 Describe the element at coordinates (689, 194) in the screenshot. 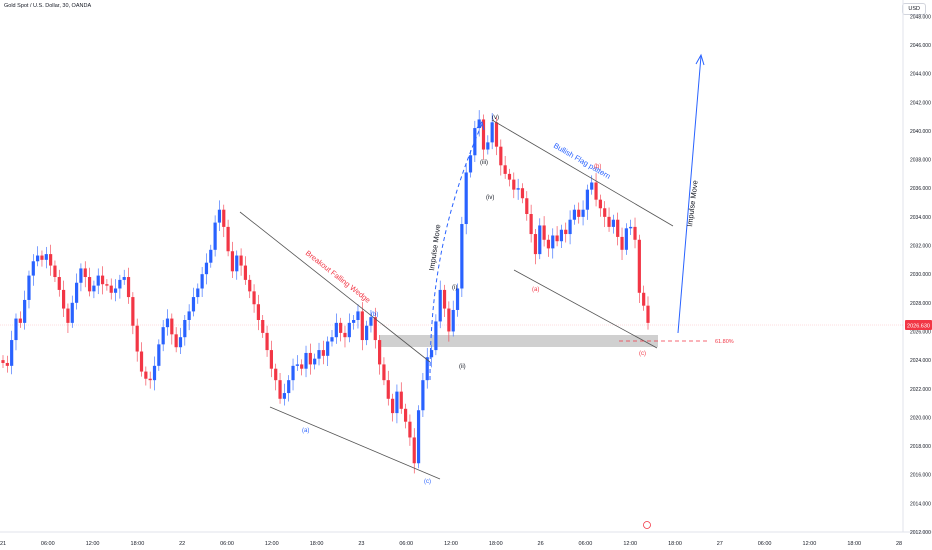

I see `impulse-arrow-line` at that location.